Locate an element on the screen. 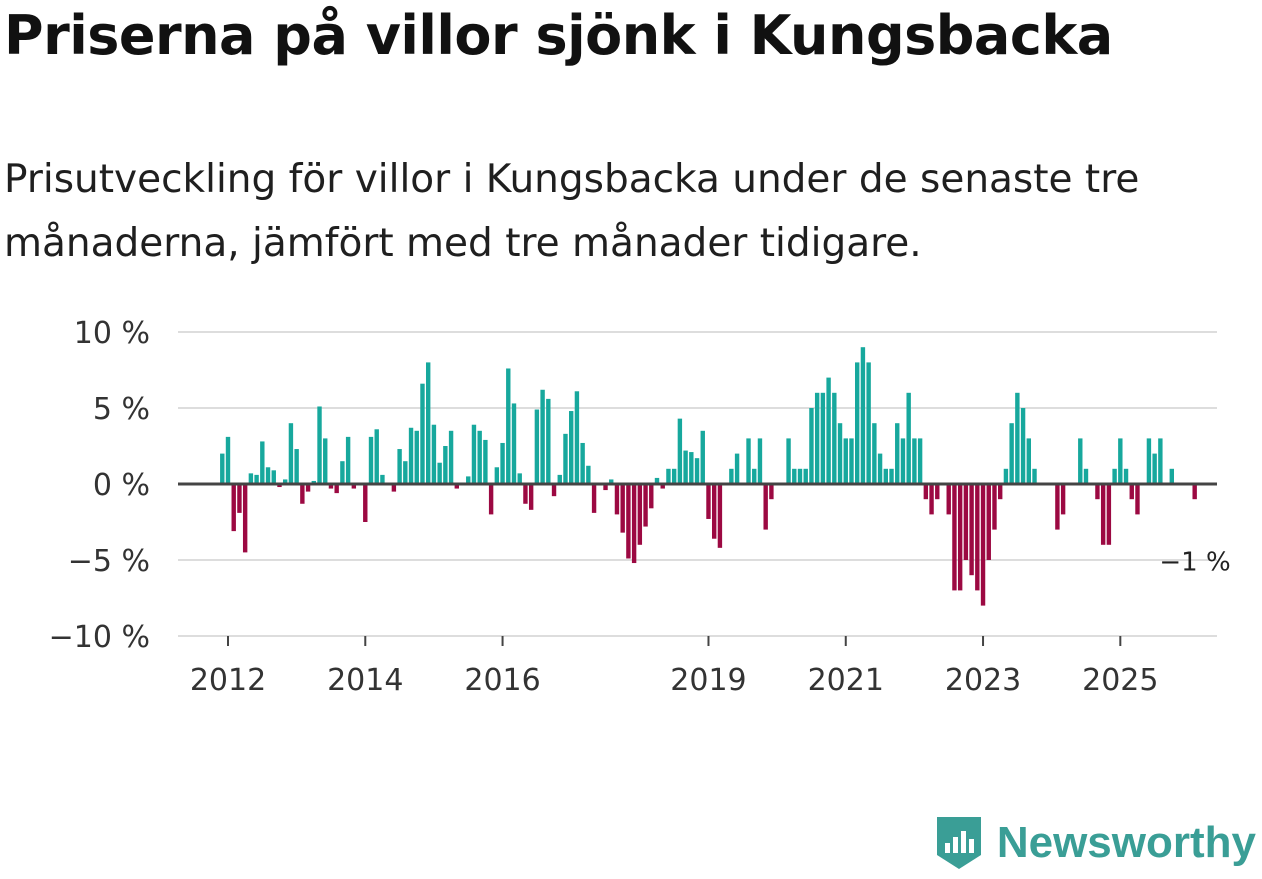 The image size is (1262, 879). y-tick-label: −10 % is located at coordinates (99, 637).